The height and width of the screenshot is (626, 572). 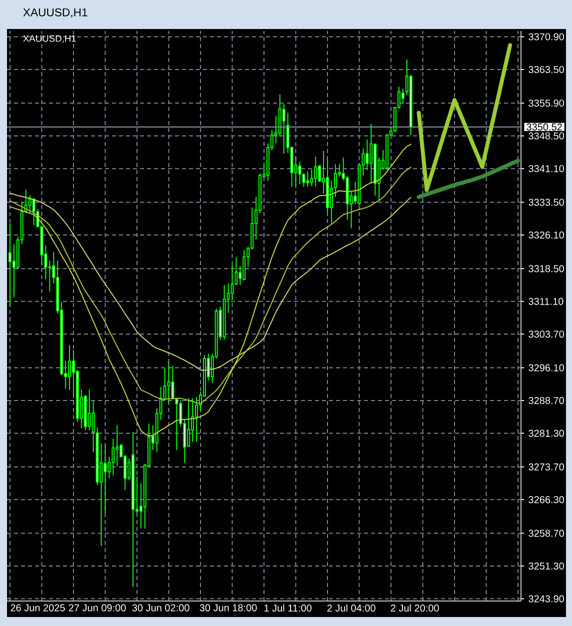 I want to click on x-tick-label: 30 Jun 18:00, so click(x=228, y=608).